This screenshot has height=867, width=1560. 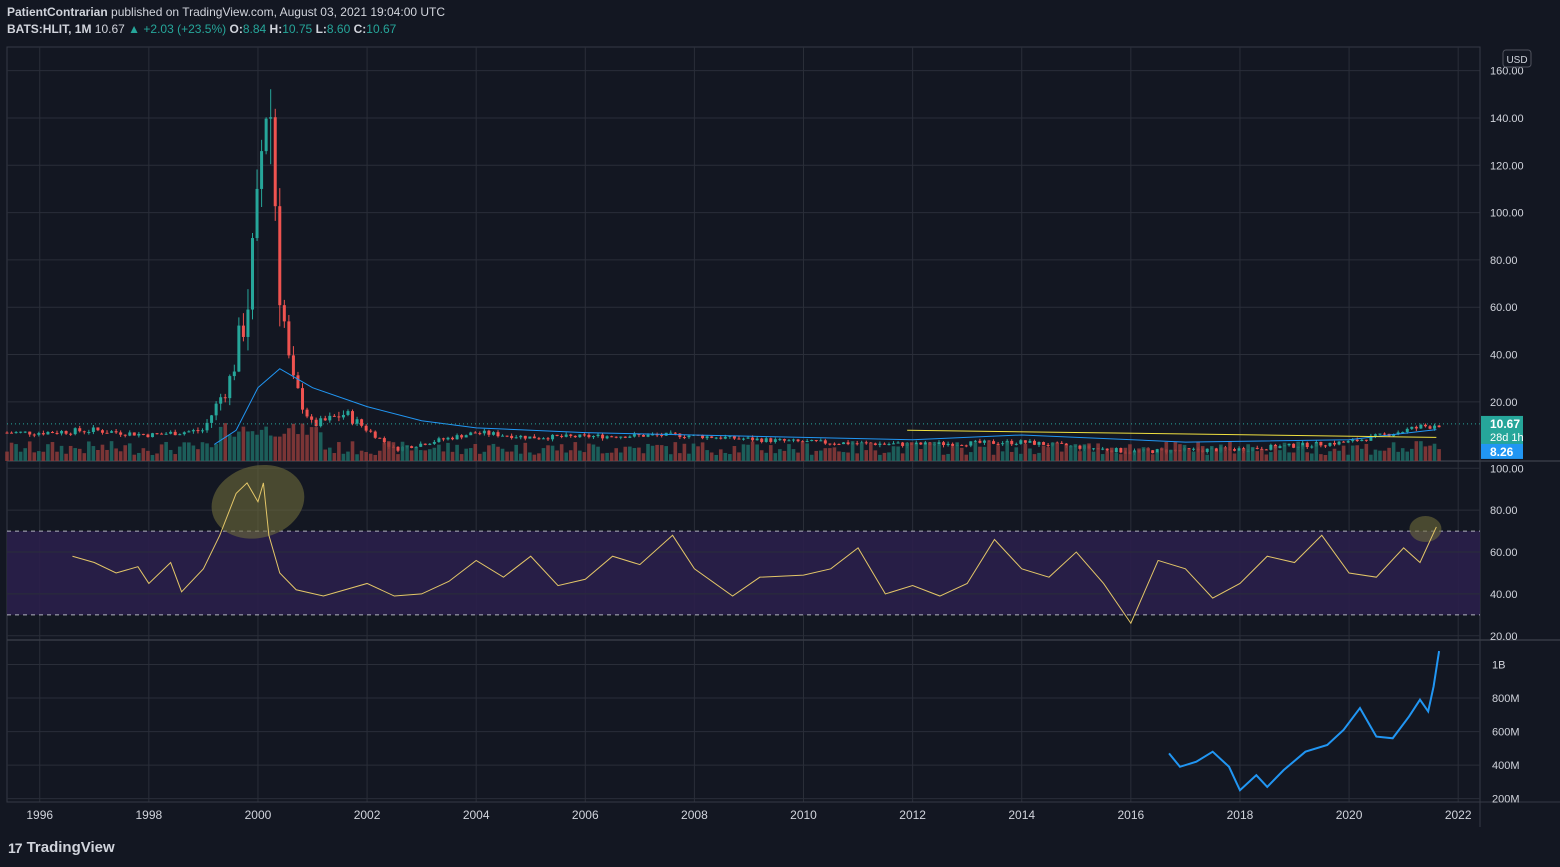 What do you see at coordinates (276, 29) in the screenshot?
I see `high-label: H:` at bounding box center [276, 29].